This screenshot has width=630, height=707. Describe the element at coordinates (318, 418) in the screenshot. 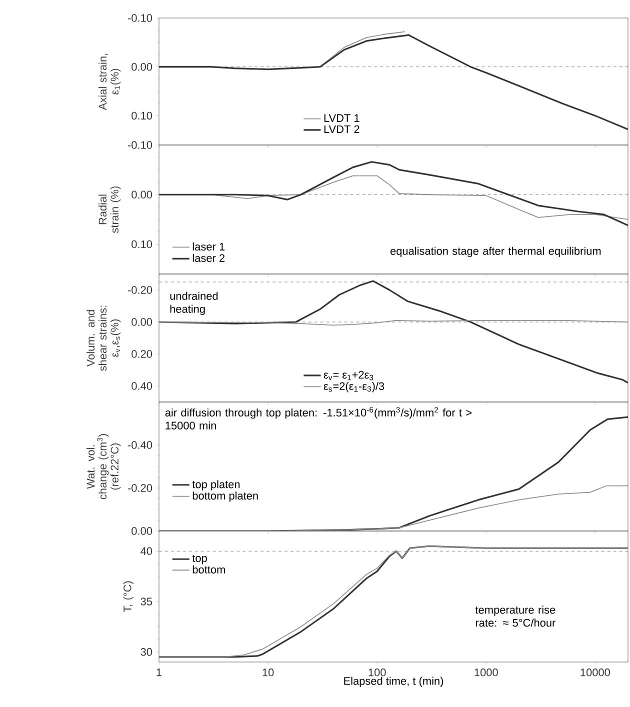

I see `text: air diffusion through top platen: -1.51×10$^{-6}$(mm$^{3}$/s)/mm$^{2}$ for t > 15000 min` at that location.